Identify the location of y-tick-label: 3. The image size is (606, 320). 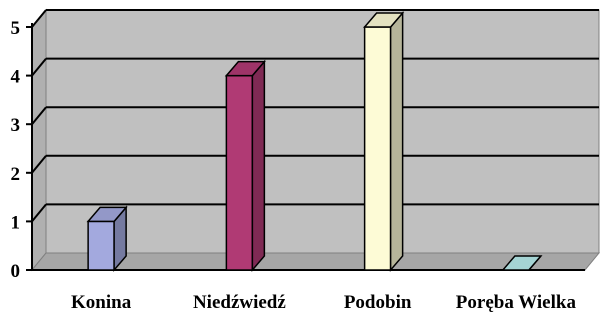
(16, 125).